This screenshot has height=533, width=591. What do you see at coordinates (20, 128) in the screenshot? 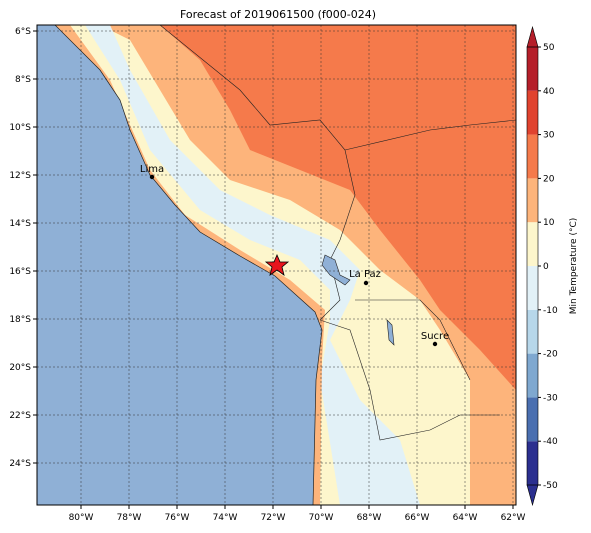
I see `lat-label: 10°S` at bounding box center [20, 128].